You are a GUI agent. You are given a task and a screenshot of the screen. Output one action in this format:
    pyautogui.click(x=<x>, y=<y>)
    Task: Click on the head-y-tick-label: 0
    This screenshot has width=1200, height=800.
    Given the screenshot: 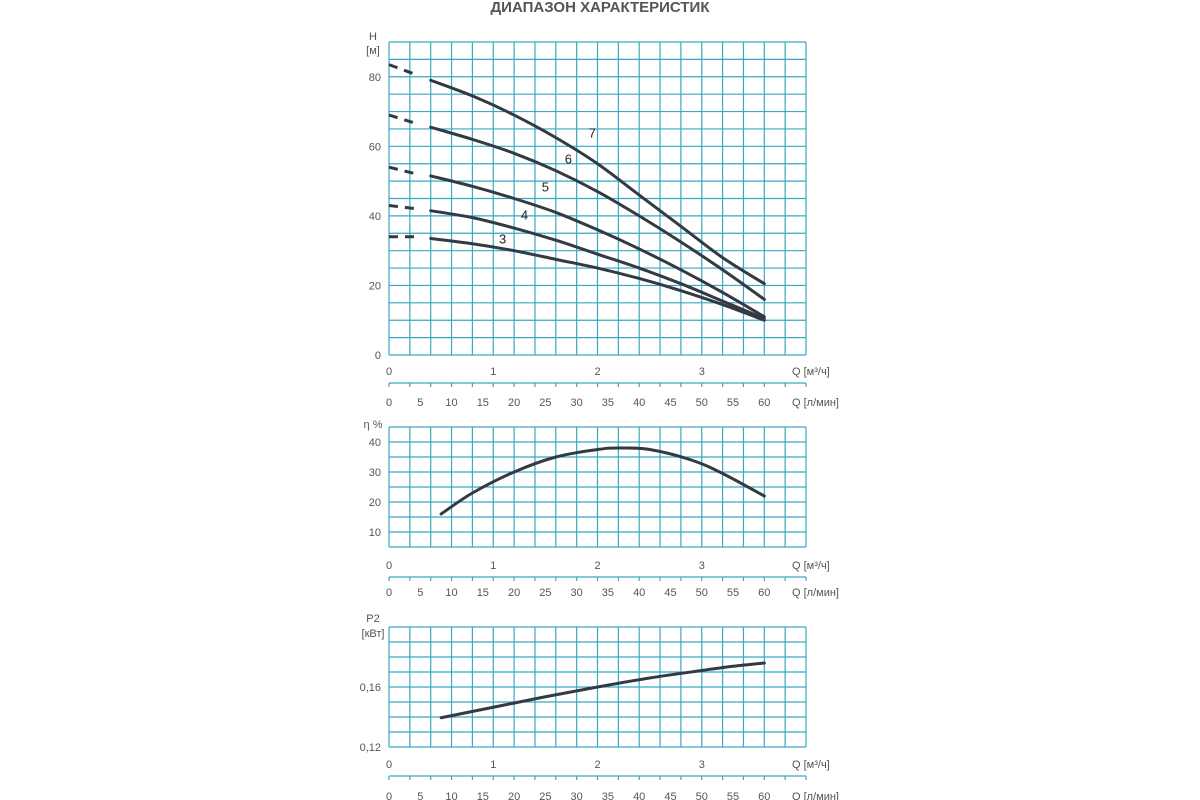 What is the action you would take?
    pyautogui.click(x=378, y=356)
    